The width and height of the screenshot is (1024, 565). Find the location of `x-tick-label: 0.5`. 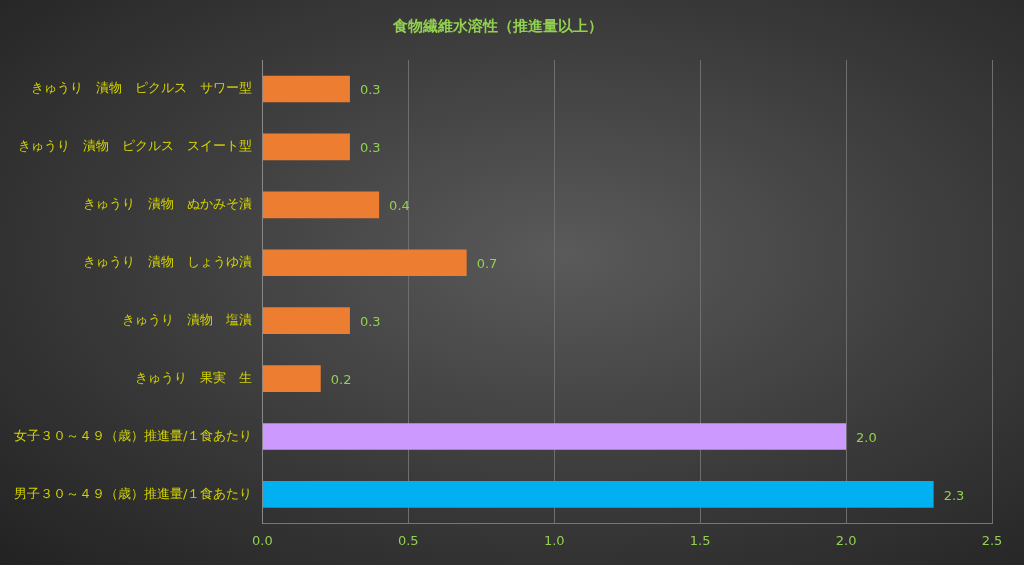

x-tick-label: 0.5 is located at coordinates (408, 540).